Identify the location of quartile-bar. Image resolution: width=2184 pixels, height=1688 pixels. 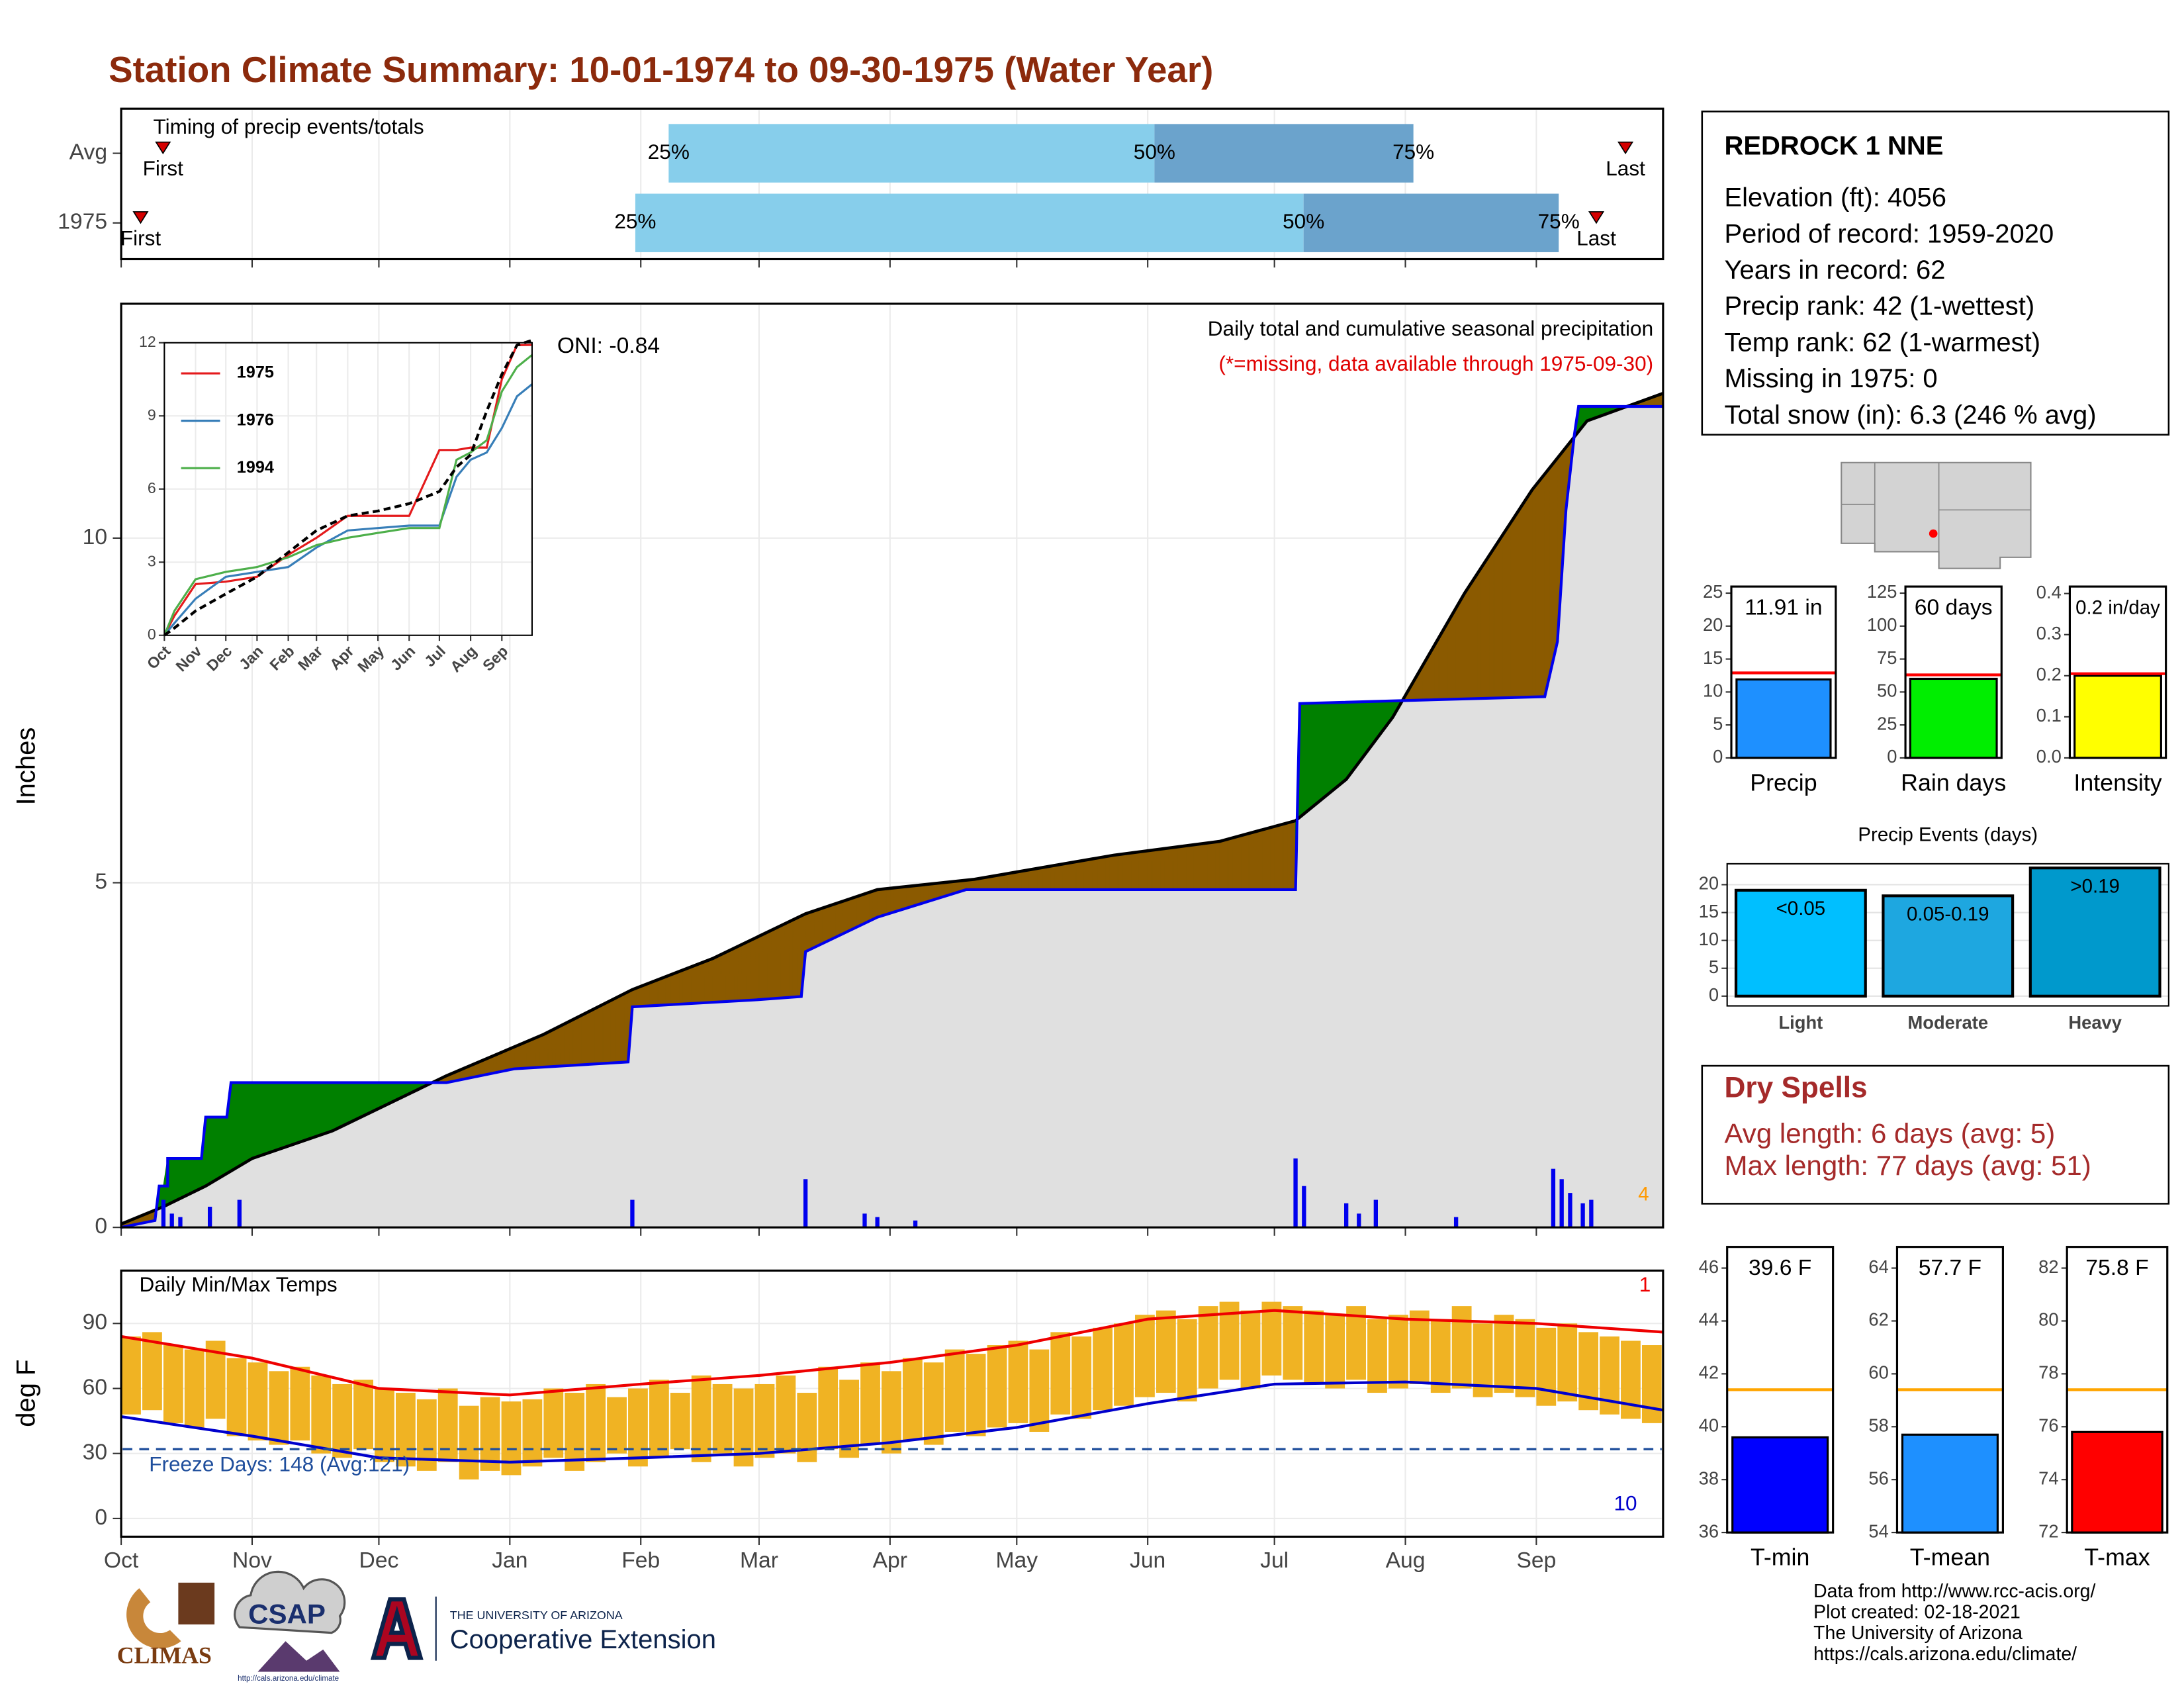
(911, 153).